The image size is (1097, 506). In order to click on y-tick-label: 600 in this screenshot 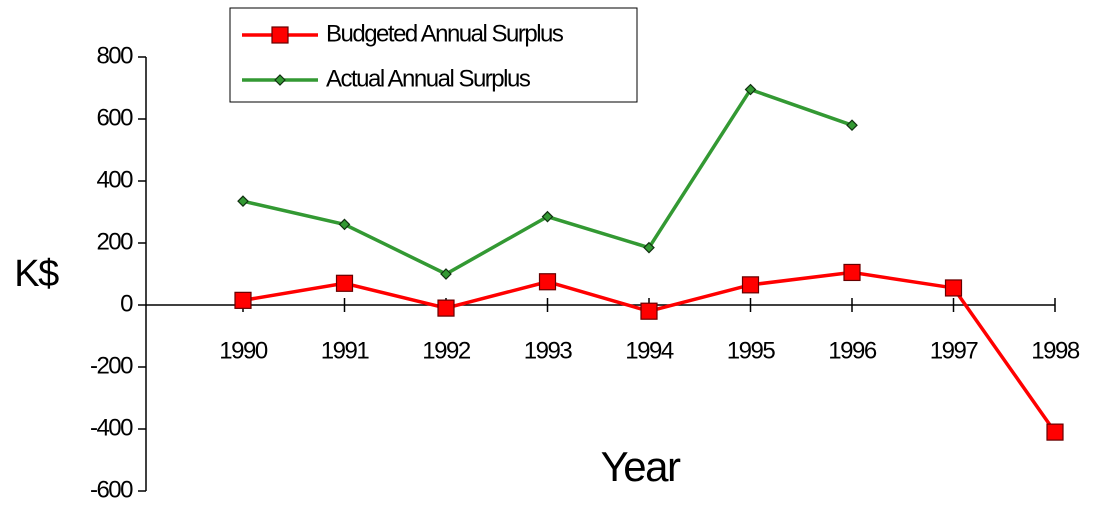, I will do `click(114, 117)`.